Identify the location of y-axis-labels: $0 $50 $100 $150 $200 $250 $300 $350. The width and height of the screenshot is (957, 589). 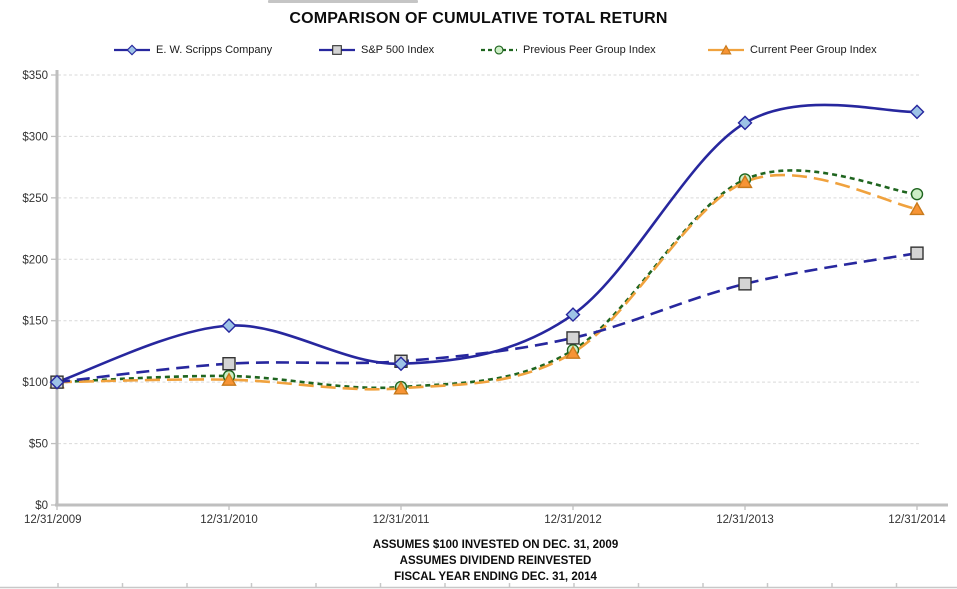
(39, 291).